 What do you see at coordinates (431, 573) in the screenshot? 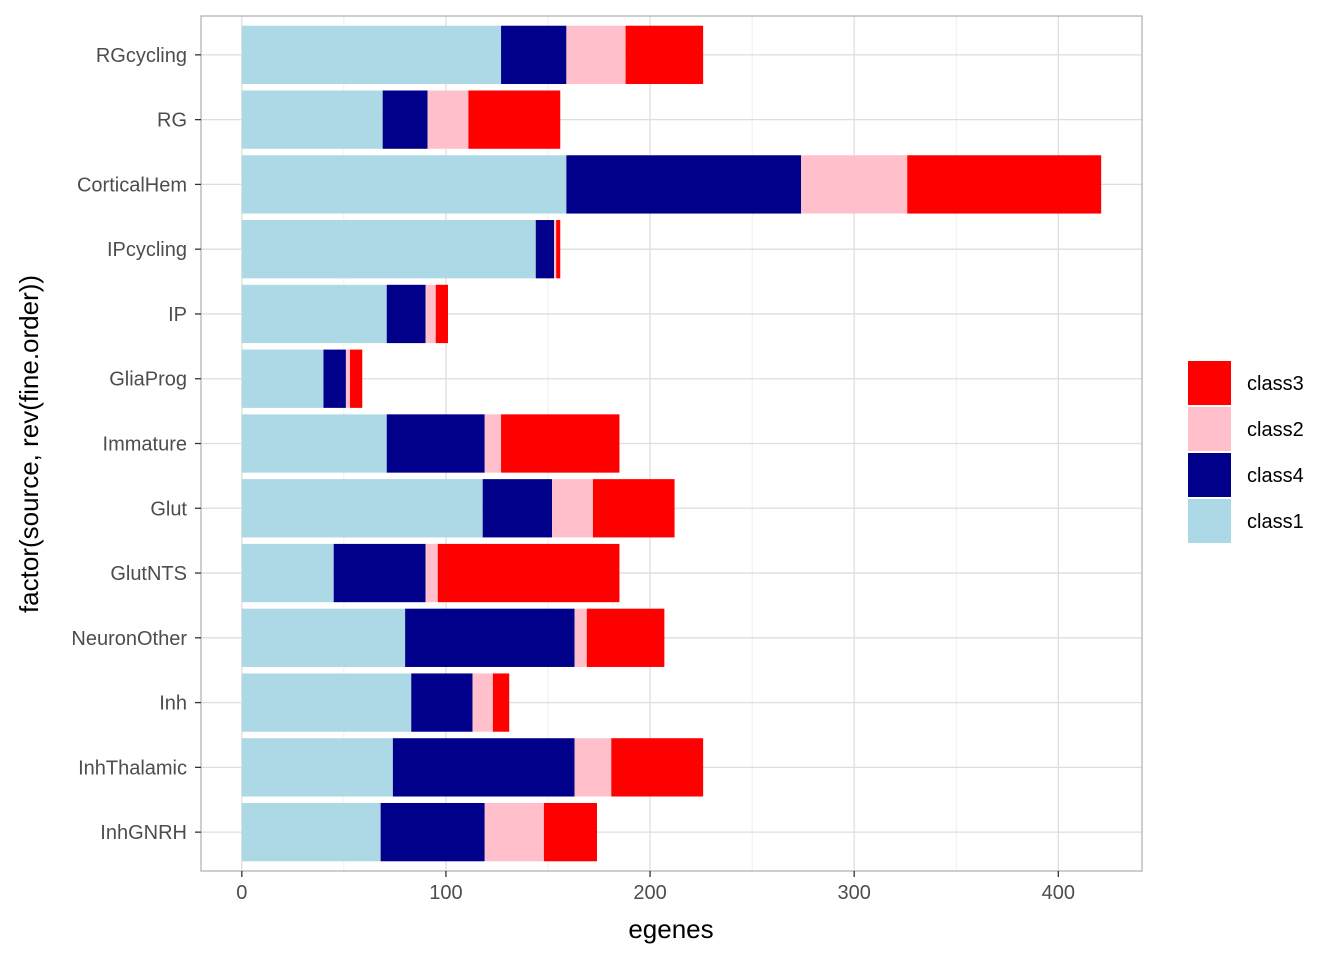
I see `bar-GlutNTS-class2` at bounding box center [431, 573].